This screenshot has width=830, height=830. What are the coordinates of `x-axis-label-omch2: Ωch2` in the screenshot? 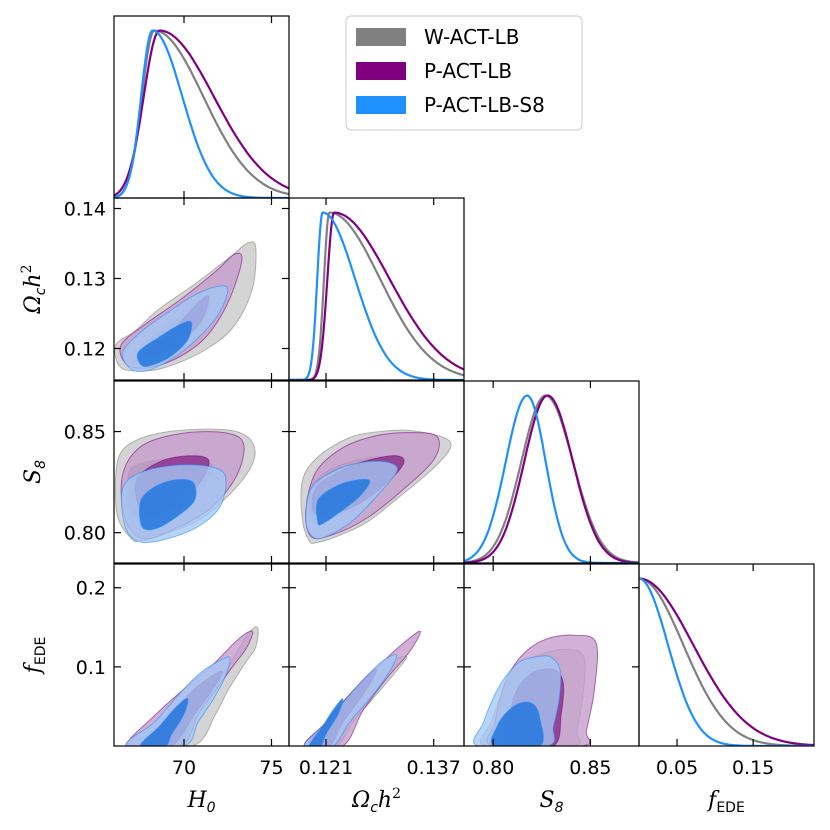 It's located at (376, 801).